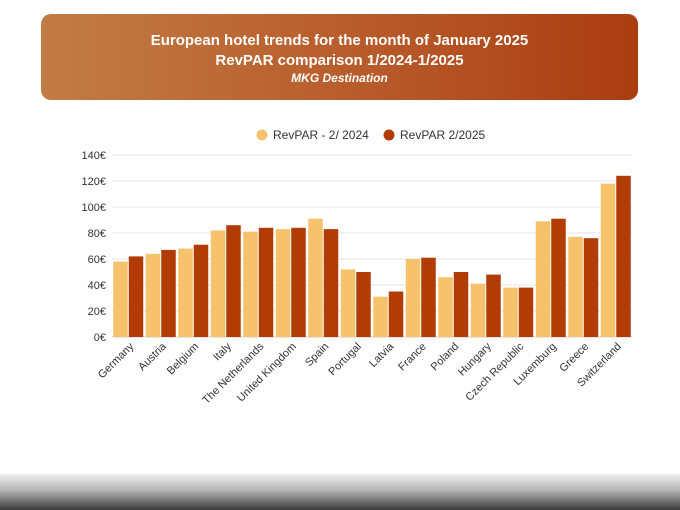 The height and width of the screenshot is (510, 680). What do you see at coordinates (250, 284) in the screenshot?
I see `bar-2024-the-netherlands` at bounding box center [250, 284].